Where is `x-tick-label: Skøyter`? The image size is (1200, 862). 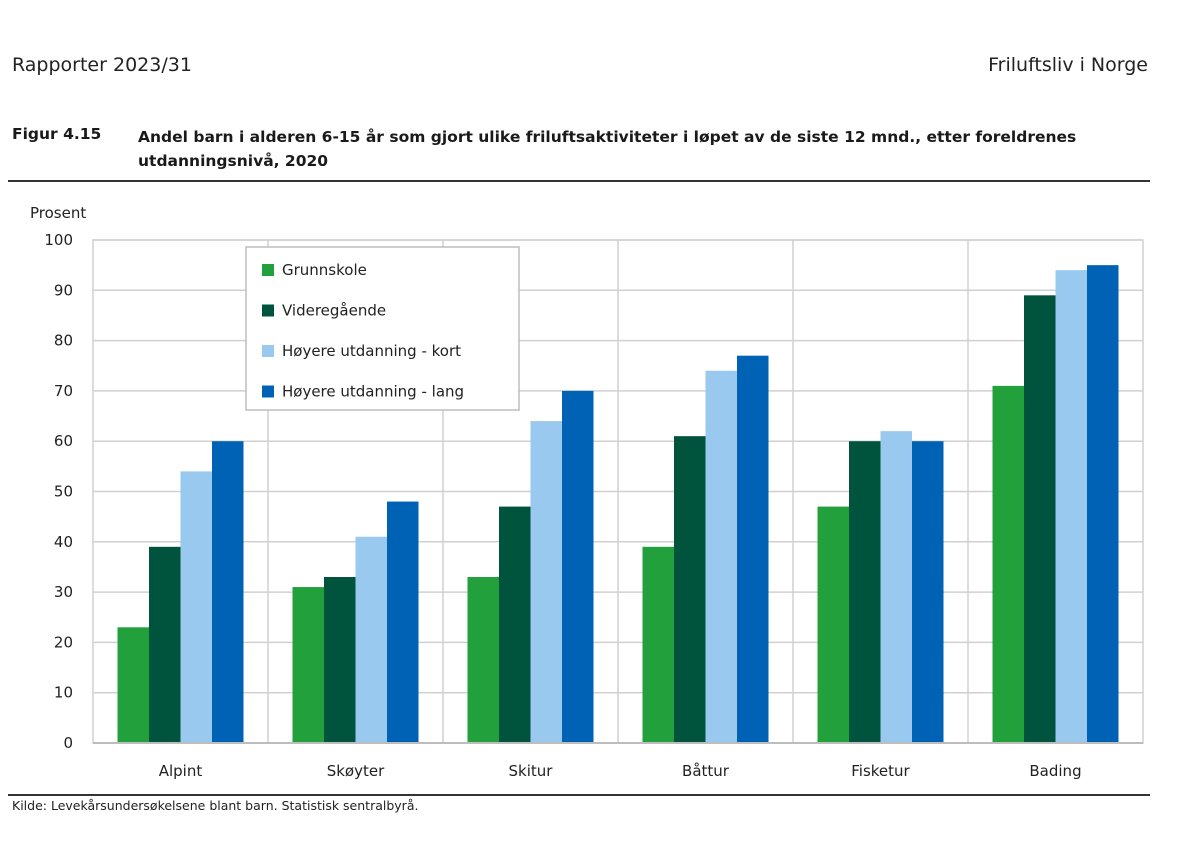
x-tick-label: Skøyter is located at coordinates (356, 771).